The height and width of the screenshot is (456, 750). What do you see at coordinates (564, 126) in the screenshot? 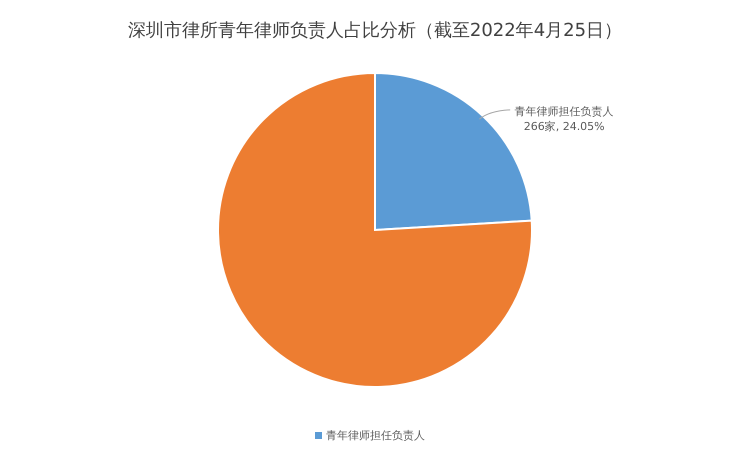
I see `data-label: 266家, 24.05%` at bounding box center [564, 126].